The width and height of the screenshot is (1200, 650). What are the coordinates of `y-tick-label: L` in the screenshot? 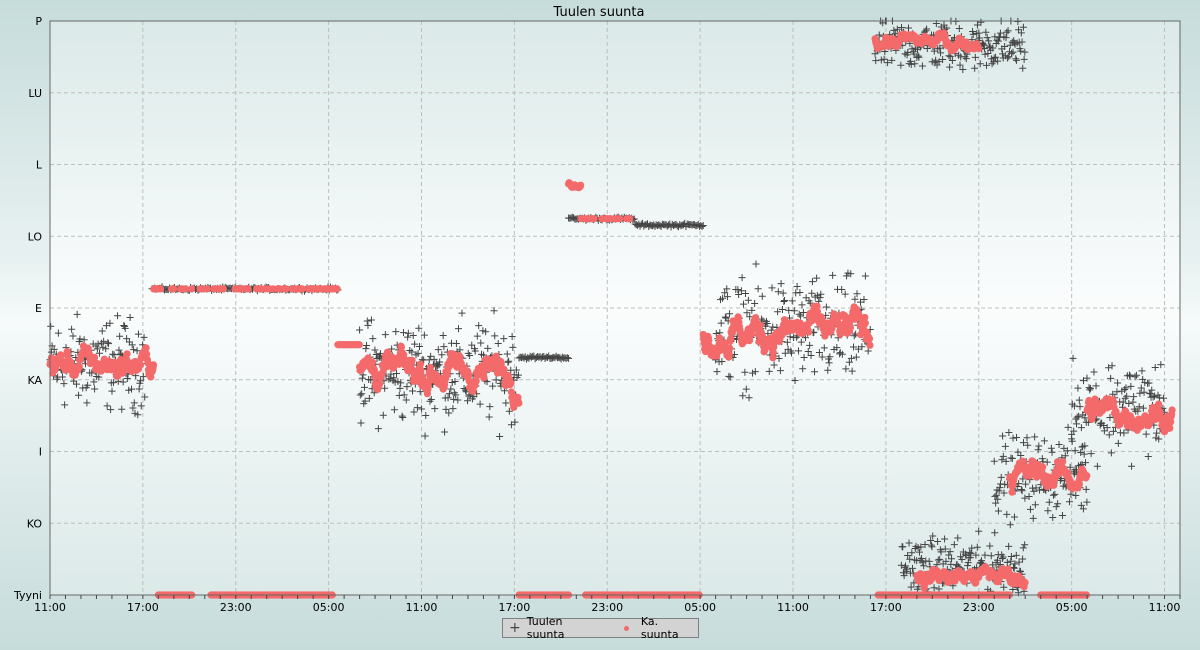 It's located at (39, 165).